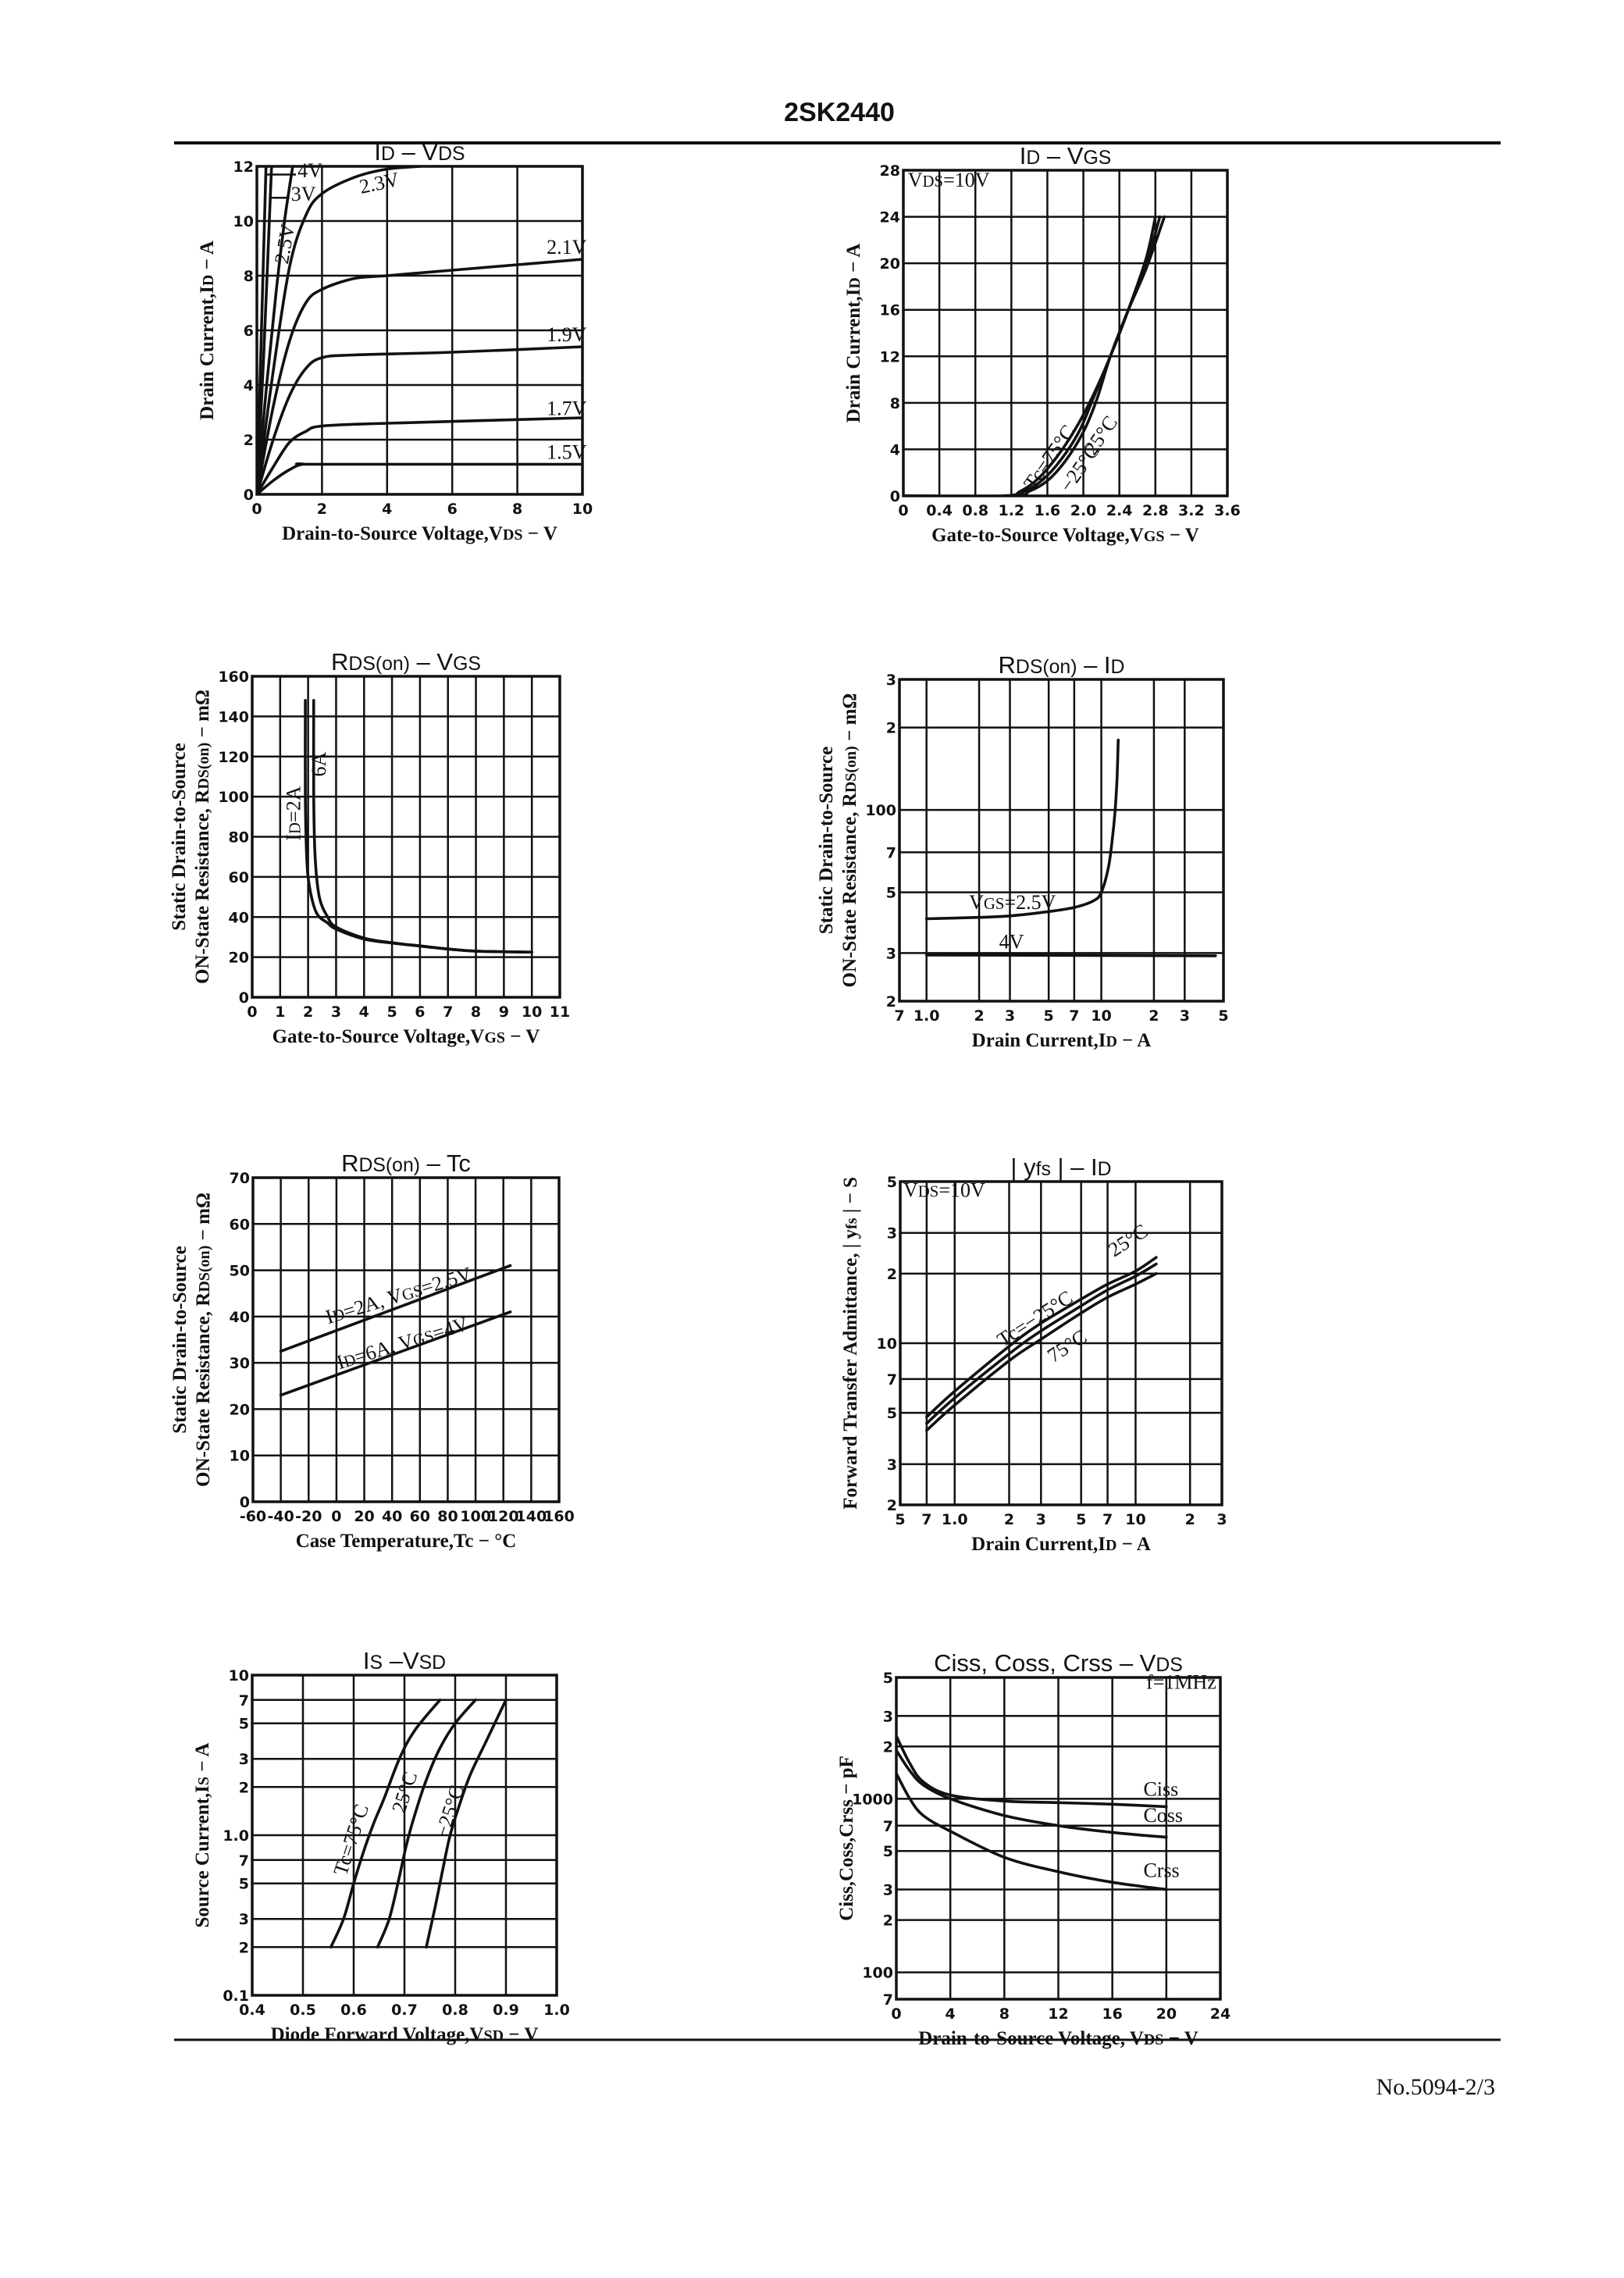 This screenshot has height=2278, width=1624. Describe the element at coordinates (1101, 1016) in the screenshot. I see `x-tick-label: 10` at that location.